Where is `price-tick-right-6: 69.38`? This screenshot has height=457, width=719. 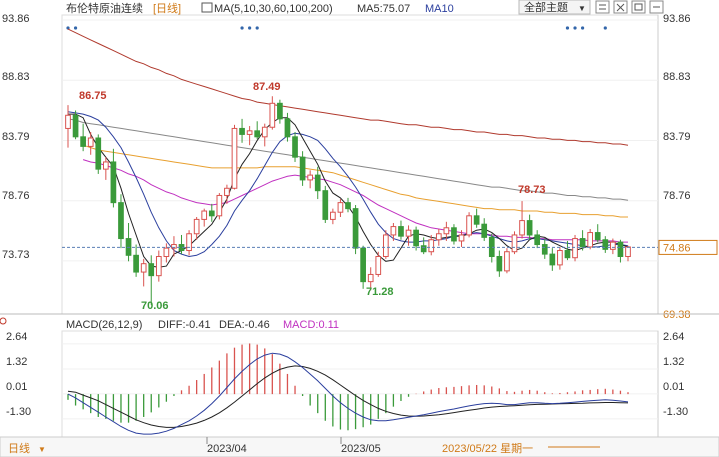 price-tick-right-6: 69.38 is located at coordinates (677, 315).